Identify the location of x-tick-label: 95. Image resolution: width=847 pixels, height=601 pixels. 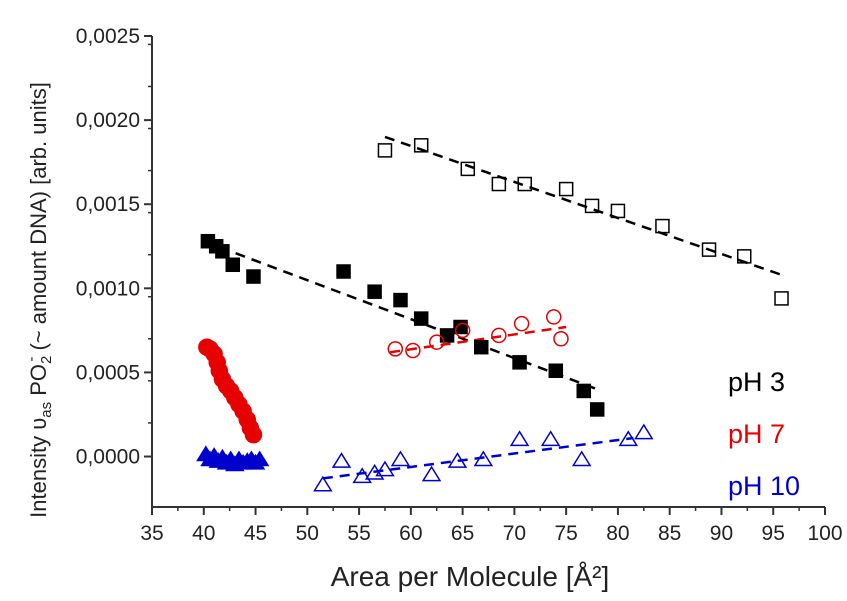
(773, 533).